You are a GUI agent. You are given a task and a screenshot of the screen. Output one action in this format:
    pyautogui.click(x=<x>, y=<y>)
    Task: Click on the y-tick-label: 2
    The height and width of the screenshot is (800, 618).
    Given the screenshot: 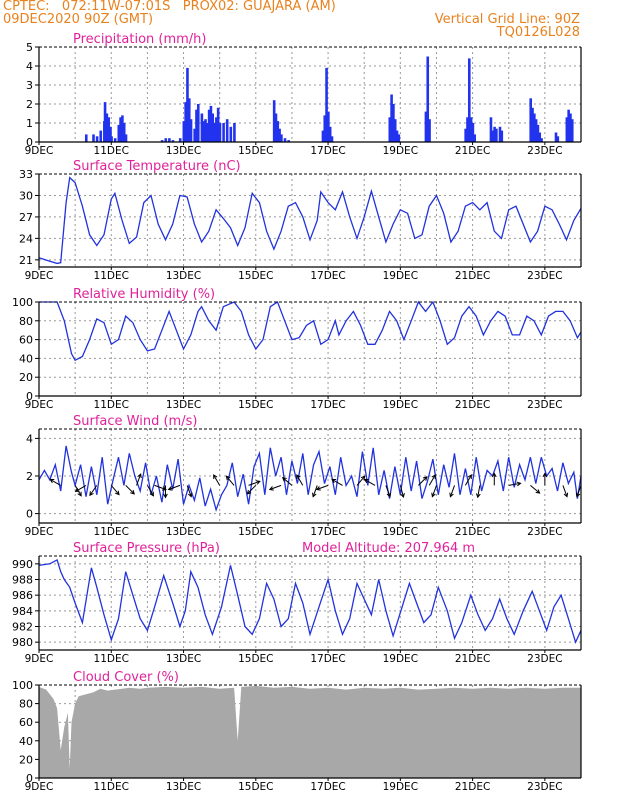 What is the action you would take?
    pyautogui.click(x=29, y=104)
    